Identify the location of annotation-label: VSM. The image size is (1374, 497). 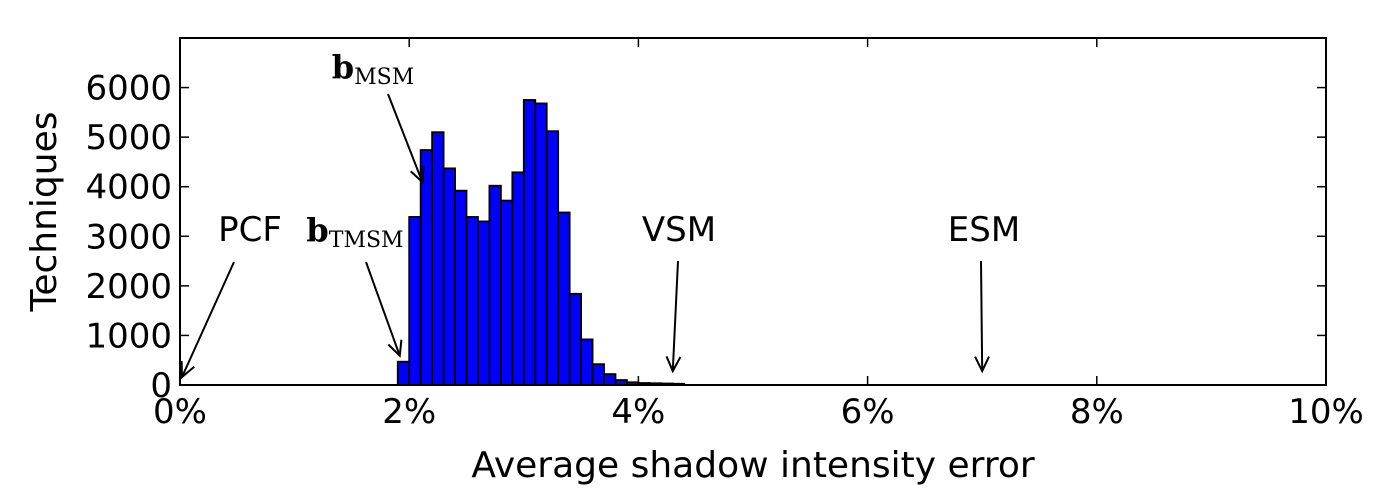
(679, 230).